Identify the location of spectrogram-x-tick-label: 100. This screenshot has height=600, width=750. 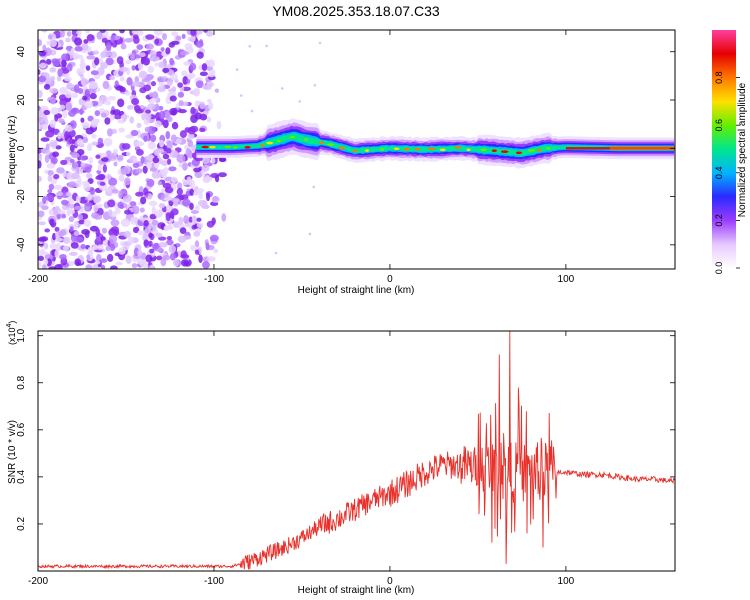
(566, 279).